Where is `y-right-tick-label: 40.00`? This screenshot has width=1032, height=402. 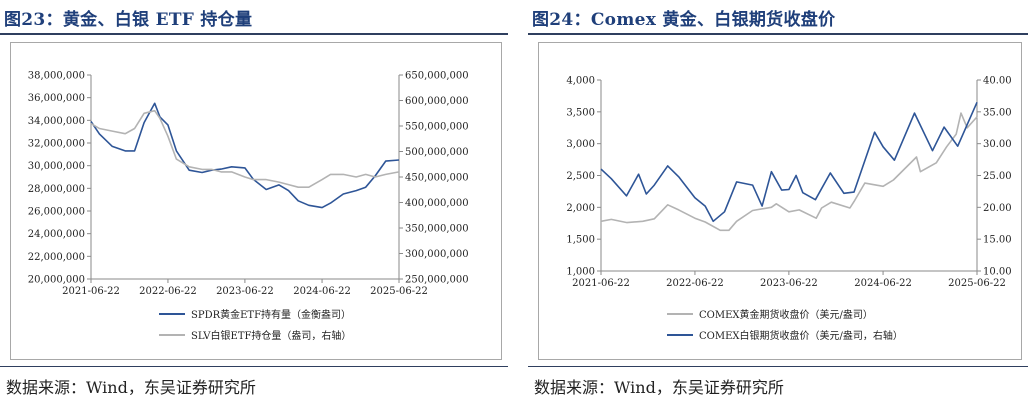
y-right-tick-label: 40.00 is located at coordinates (997, 81).